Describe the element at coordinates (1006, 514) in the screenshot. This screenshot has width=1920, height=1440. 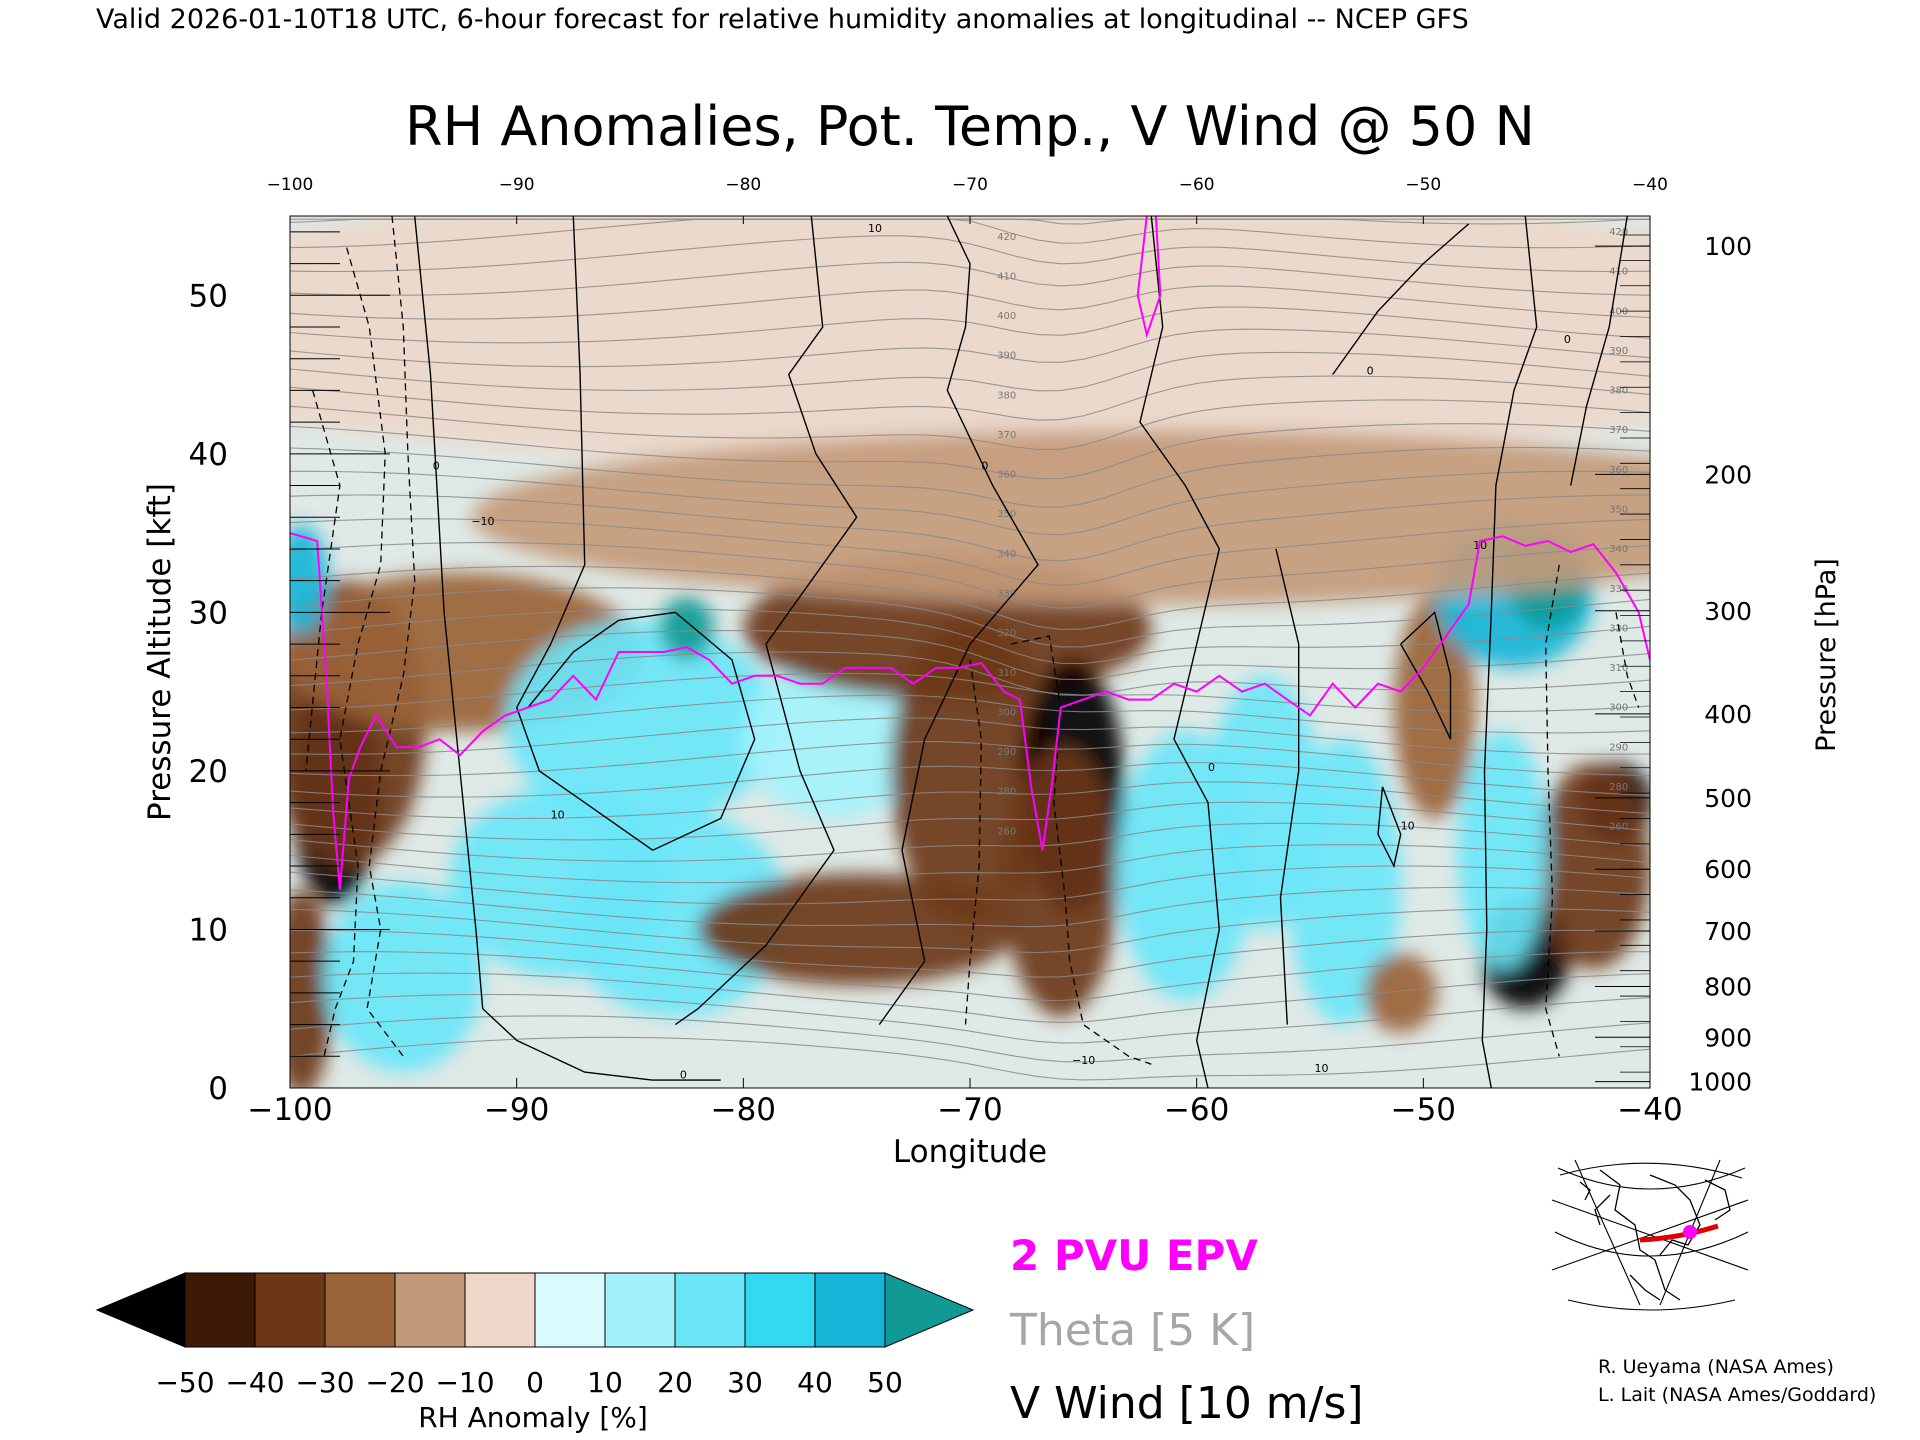
I see `theta-label: 350` at that location.